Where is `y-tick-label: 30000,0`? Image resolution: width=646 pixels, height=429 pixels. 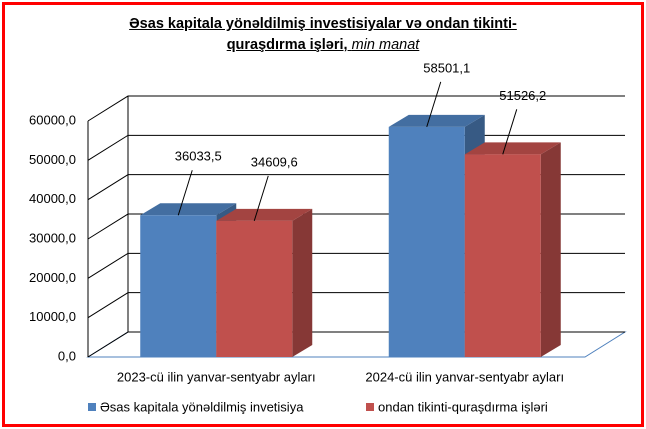 y-tick-label: 30000,0 is located at coordinates (52, 237).